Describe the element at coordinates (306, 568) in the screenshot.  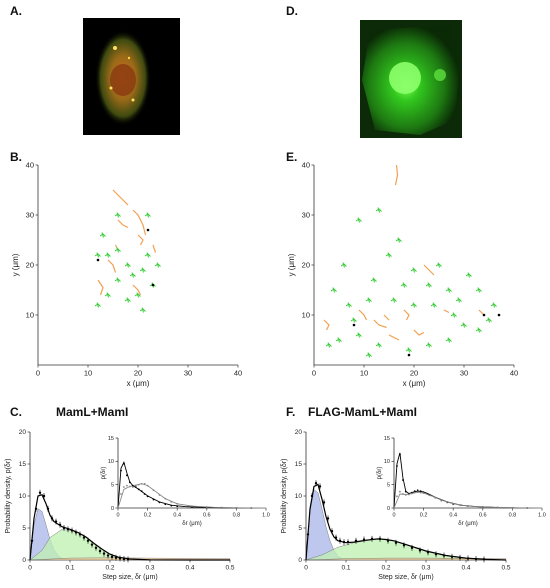
I see `chart-f-main-x-tick-label: 0` at that location.